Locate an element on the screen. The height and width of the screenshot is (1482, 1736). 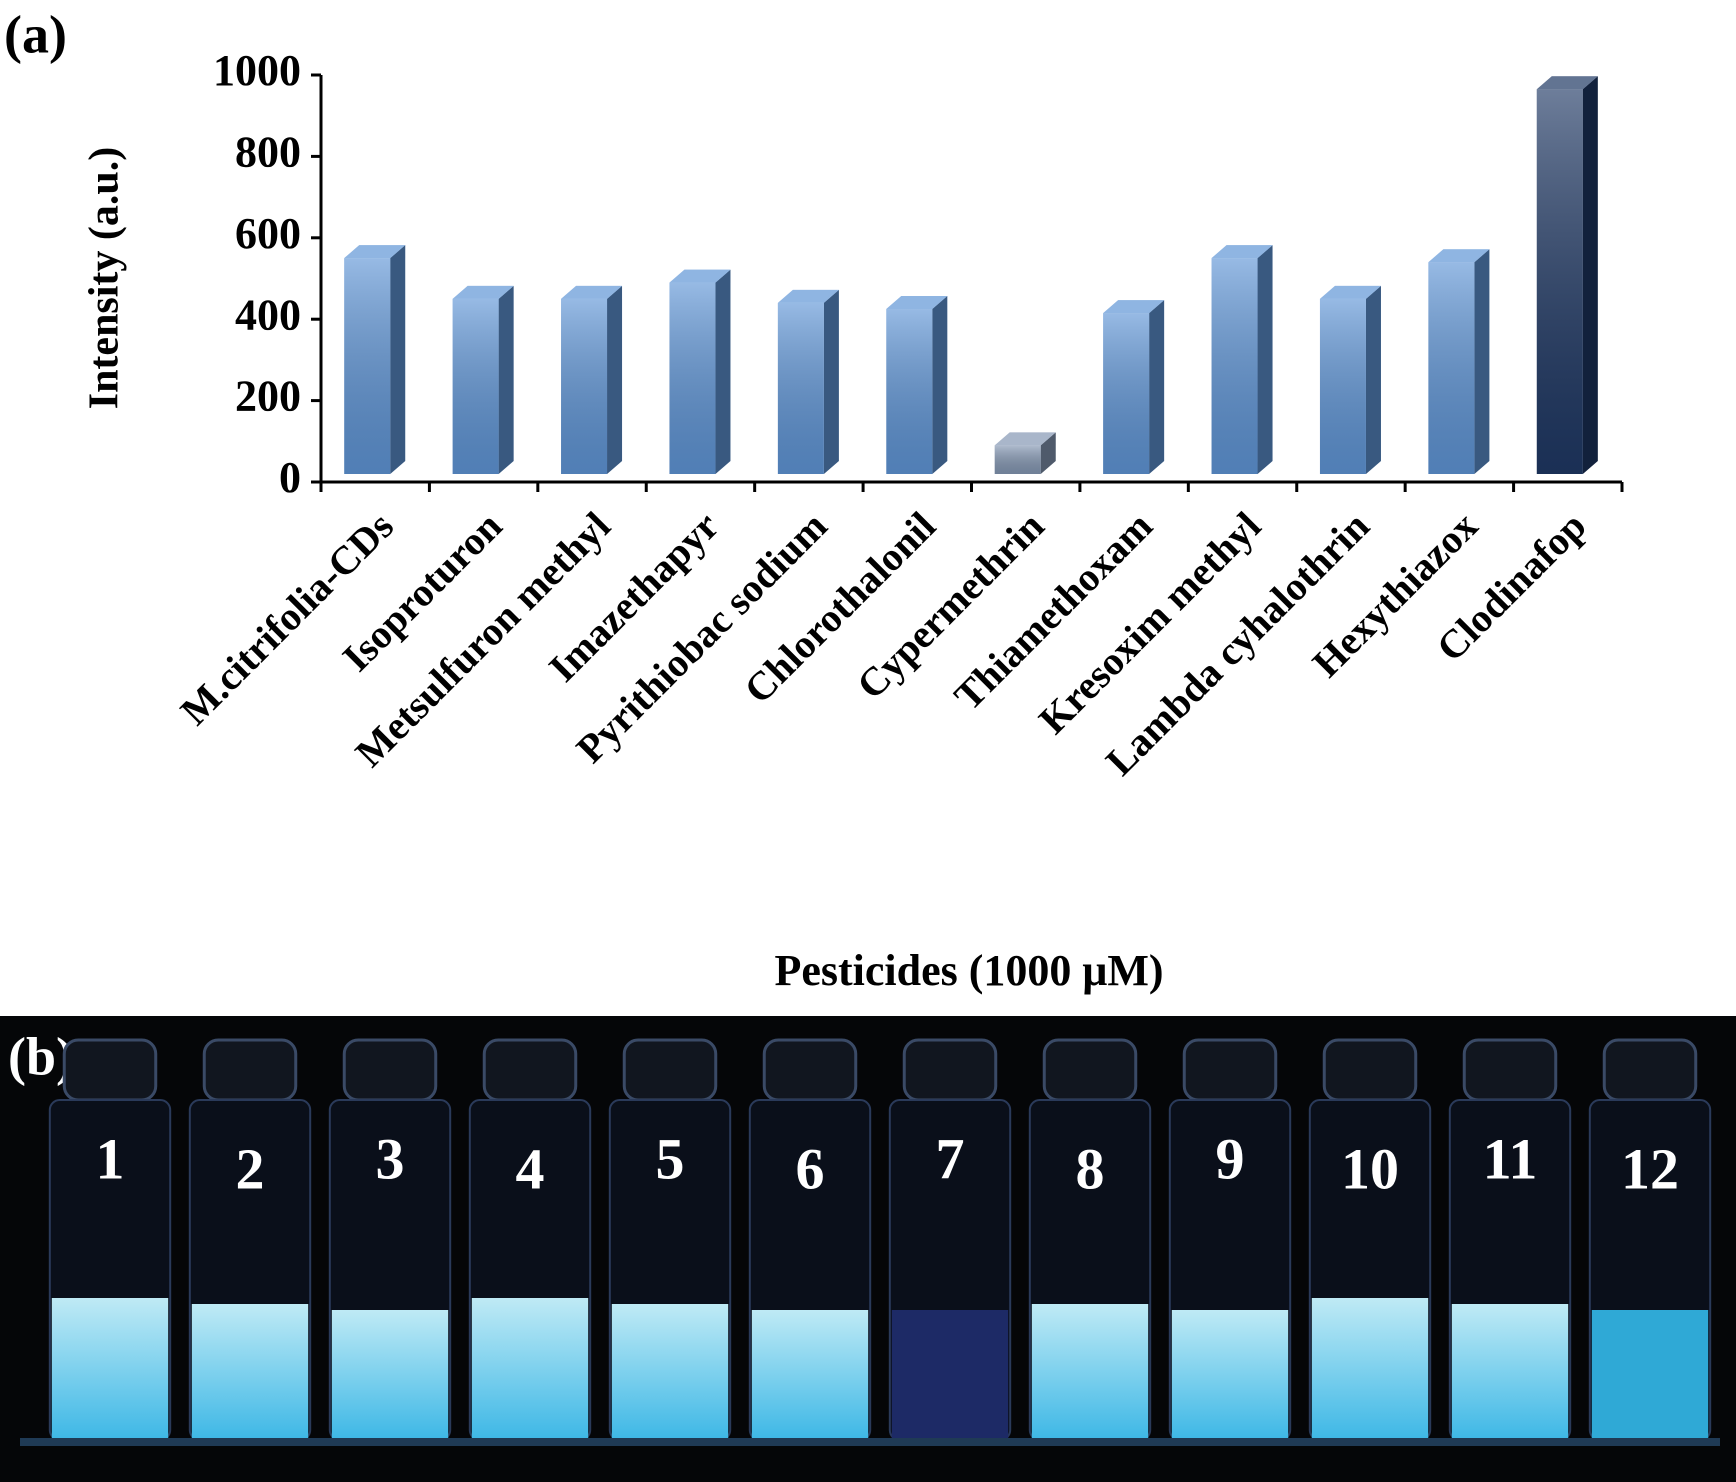
y-axis-title: Intensity (a.u.) is located at coordinates (105, 278).